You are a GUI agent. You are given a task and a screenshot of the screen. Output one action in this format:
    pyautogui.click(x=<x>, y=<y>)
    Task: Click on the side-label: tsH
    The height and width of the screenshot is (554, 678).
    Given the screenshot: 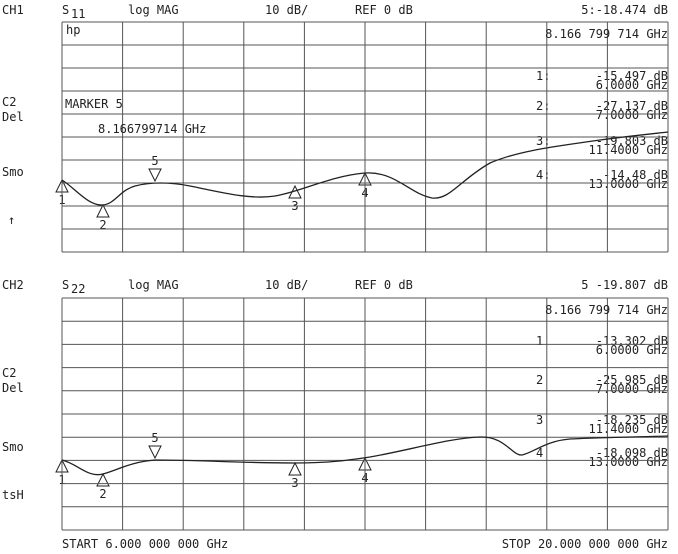 What is the action you would take?
    pyautogui.click(x=13, y=495)
    